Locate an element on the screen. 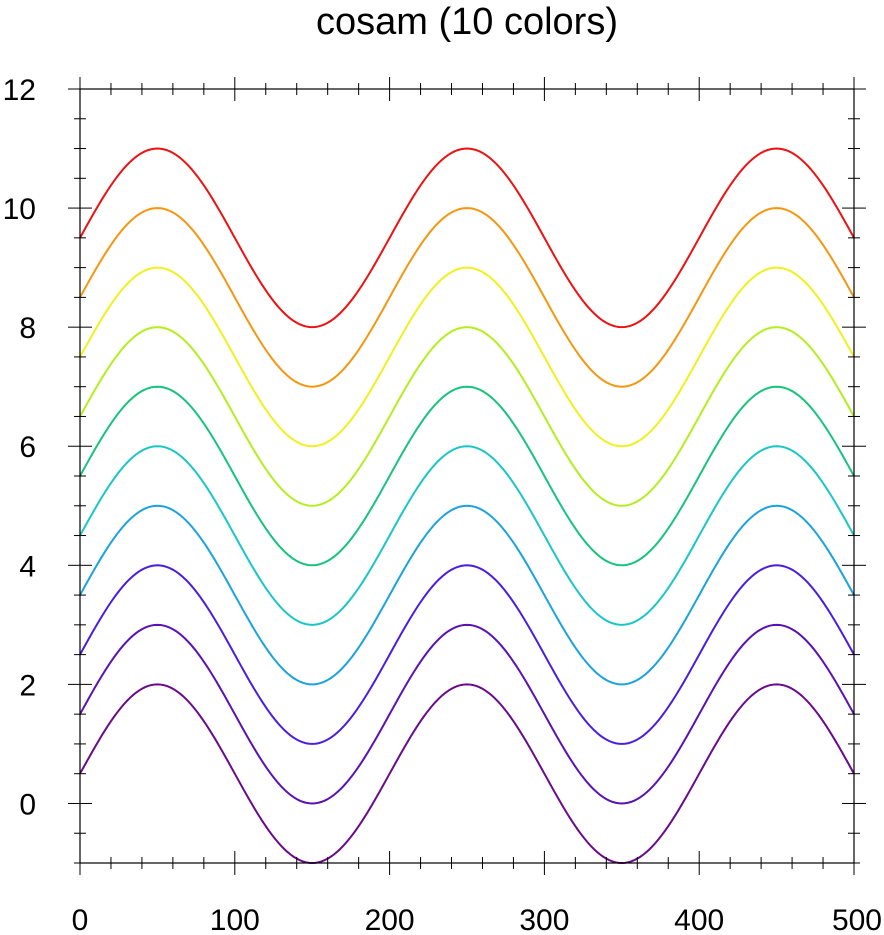 The image size is (884, 935). y-tick-label: 2 is located at coordinates (27, 685).